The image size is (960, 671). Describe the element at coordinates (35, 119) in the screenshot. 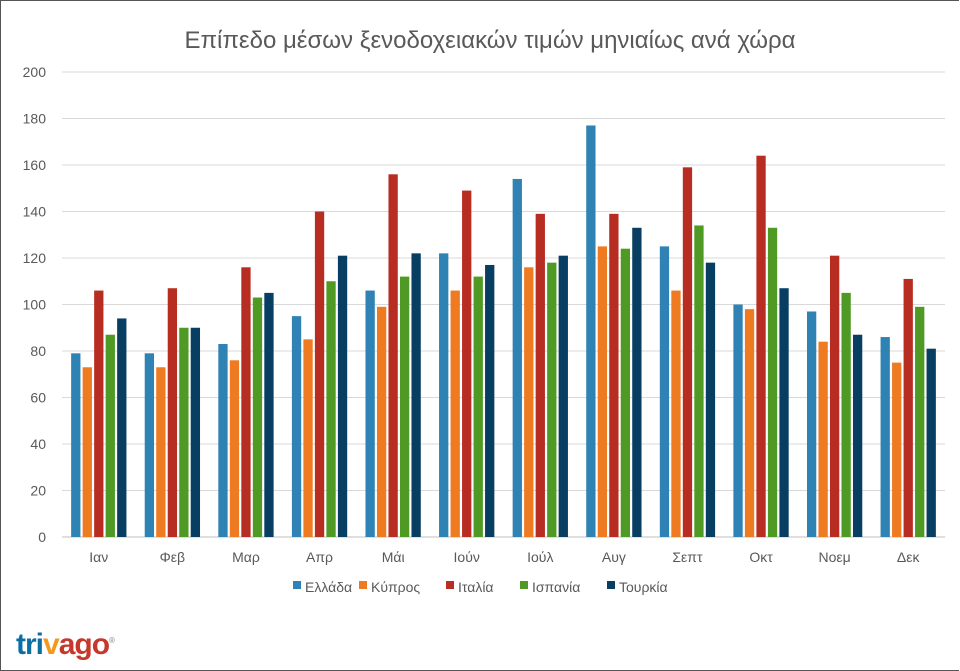

I see `y-tick-label: 180` at that location.